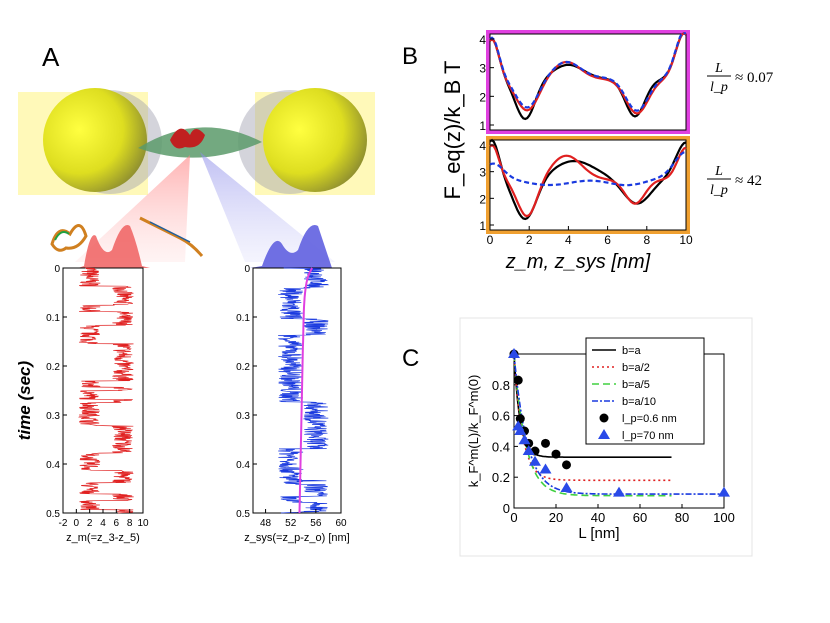  I want to click on legend-label: b=a/5, so click(636, 385).